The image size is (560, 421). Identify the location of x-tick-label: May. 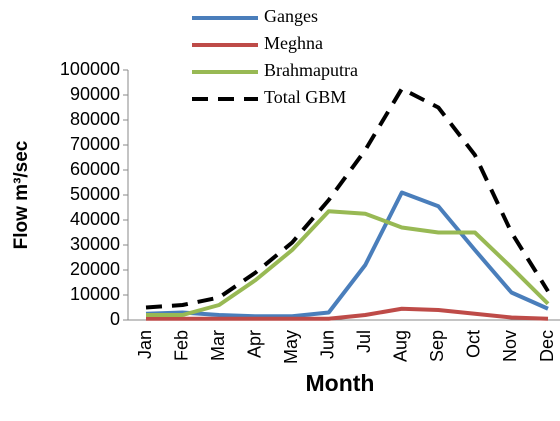
(291, 347).